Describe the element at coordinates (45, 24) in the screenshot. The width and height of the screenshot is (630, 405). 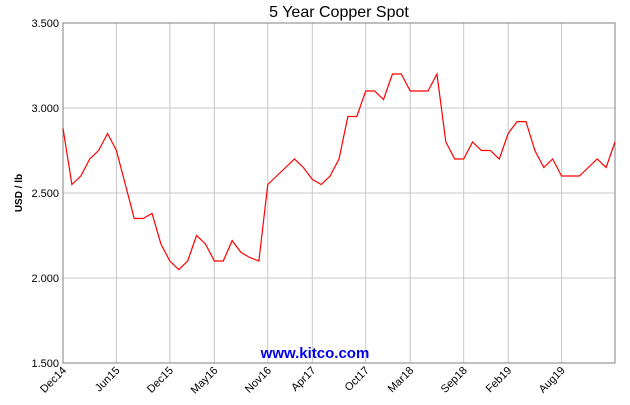
I see `y-tick-label: 3.500` at that location.